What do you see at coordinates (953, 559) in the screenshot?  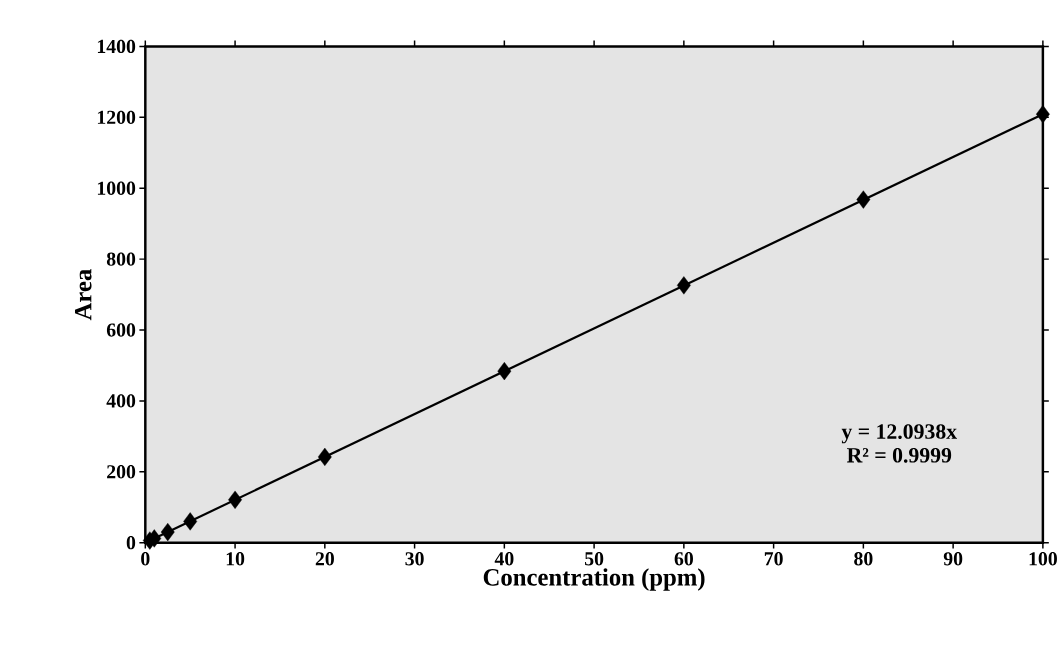 I see `x-tick-label: 90` at bounding box center [953, 559].